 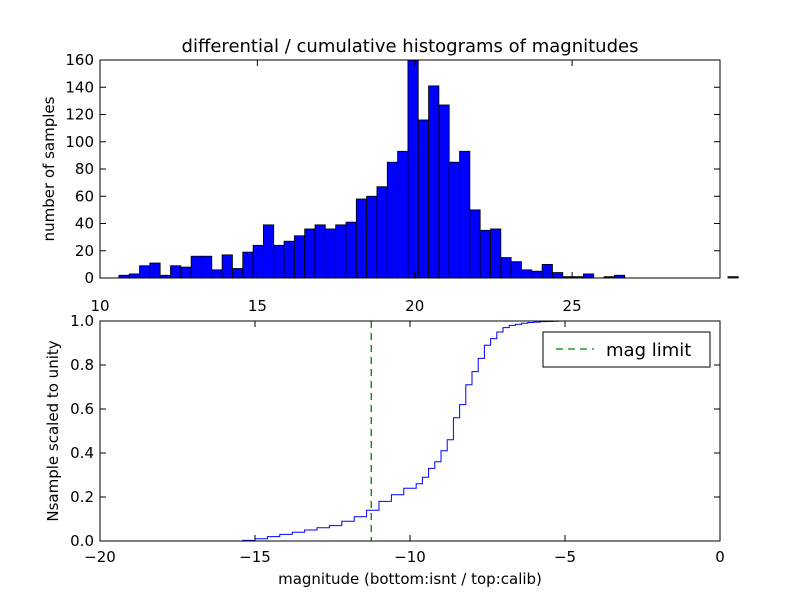 What do you see at coordinates (255, 557) in the screenshot?
I see `x-tick-label: −15` at bounding box center [255, 557].